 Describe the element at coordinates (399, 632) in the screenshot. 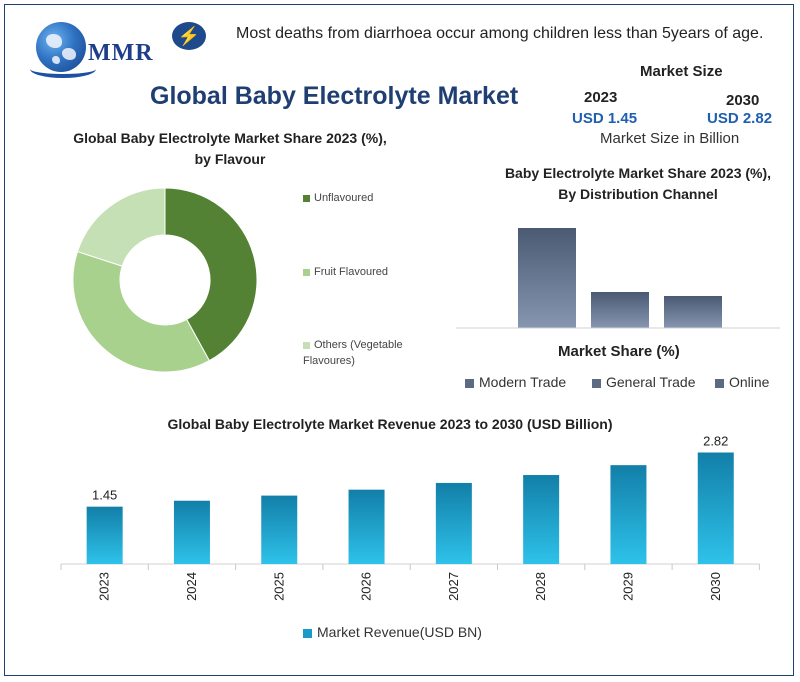

I see `revenue-legend-label: Market Revenue(USD BN)` at that location.